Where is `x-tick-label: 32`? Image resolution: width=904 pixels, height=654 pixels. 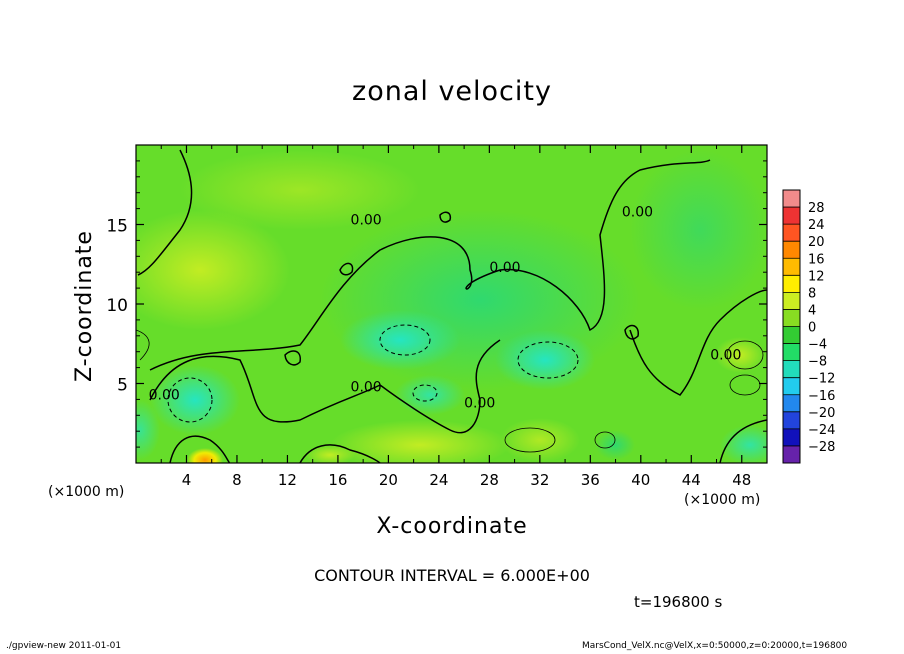
x-tick-label: 32 is located at coordinates (539, 480).